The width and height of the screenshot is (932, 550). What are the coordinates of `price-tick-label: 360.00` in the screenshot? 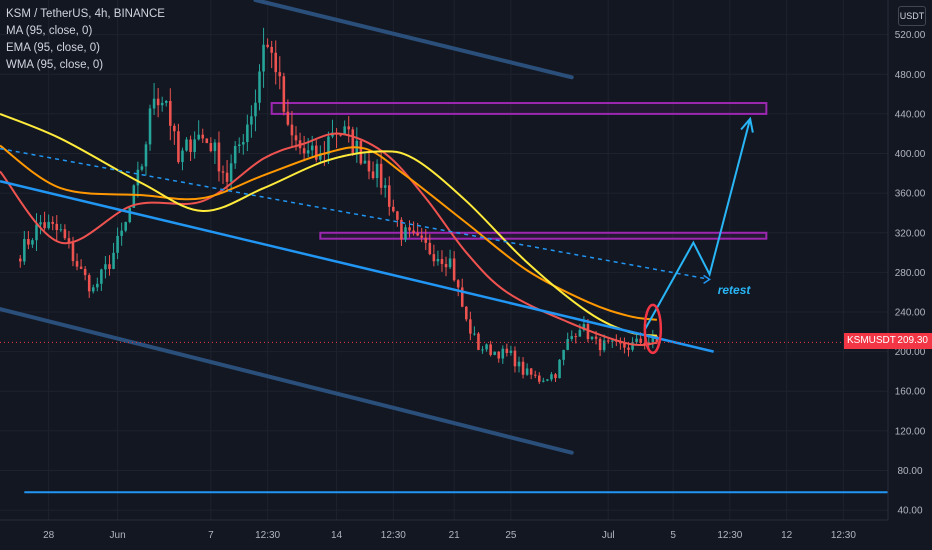 It's located at (910, 194).